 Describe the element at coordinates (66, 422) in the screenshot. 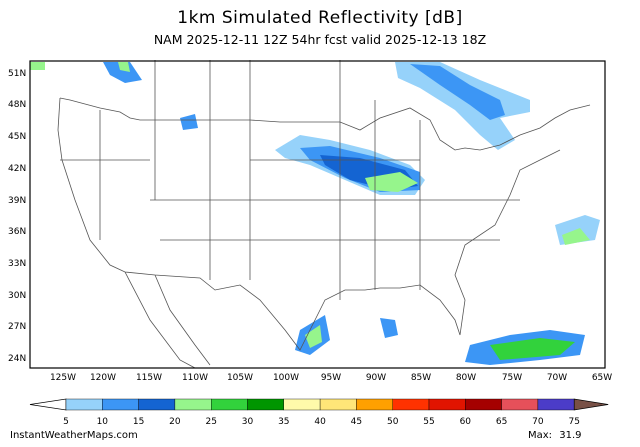

I see `colorbar-label: 5` at that location.